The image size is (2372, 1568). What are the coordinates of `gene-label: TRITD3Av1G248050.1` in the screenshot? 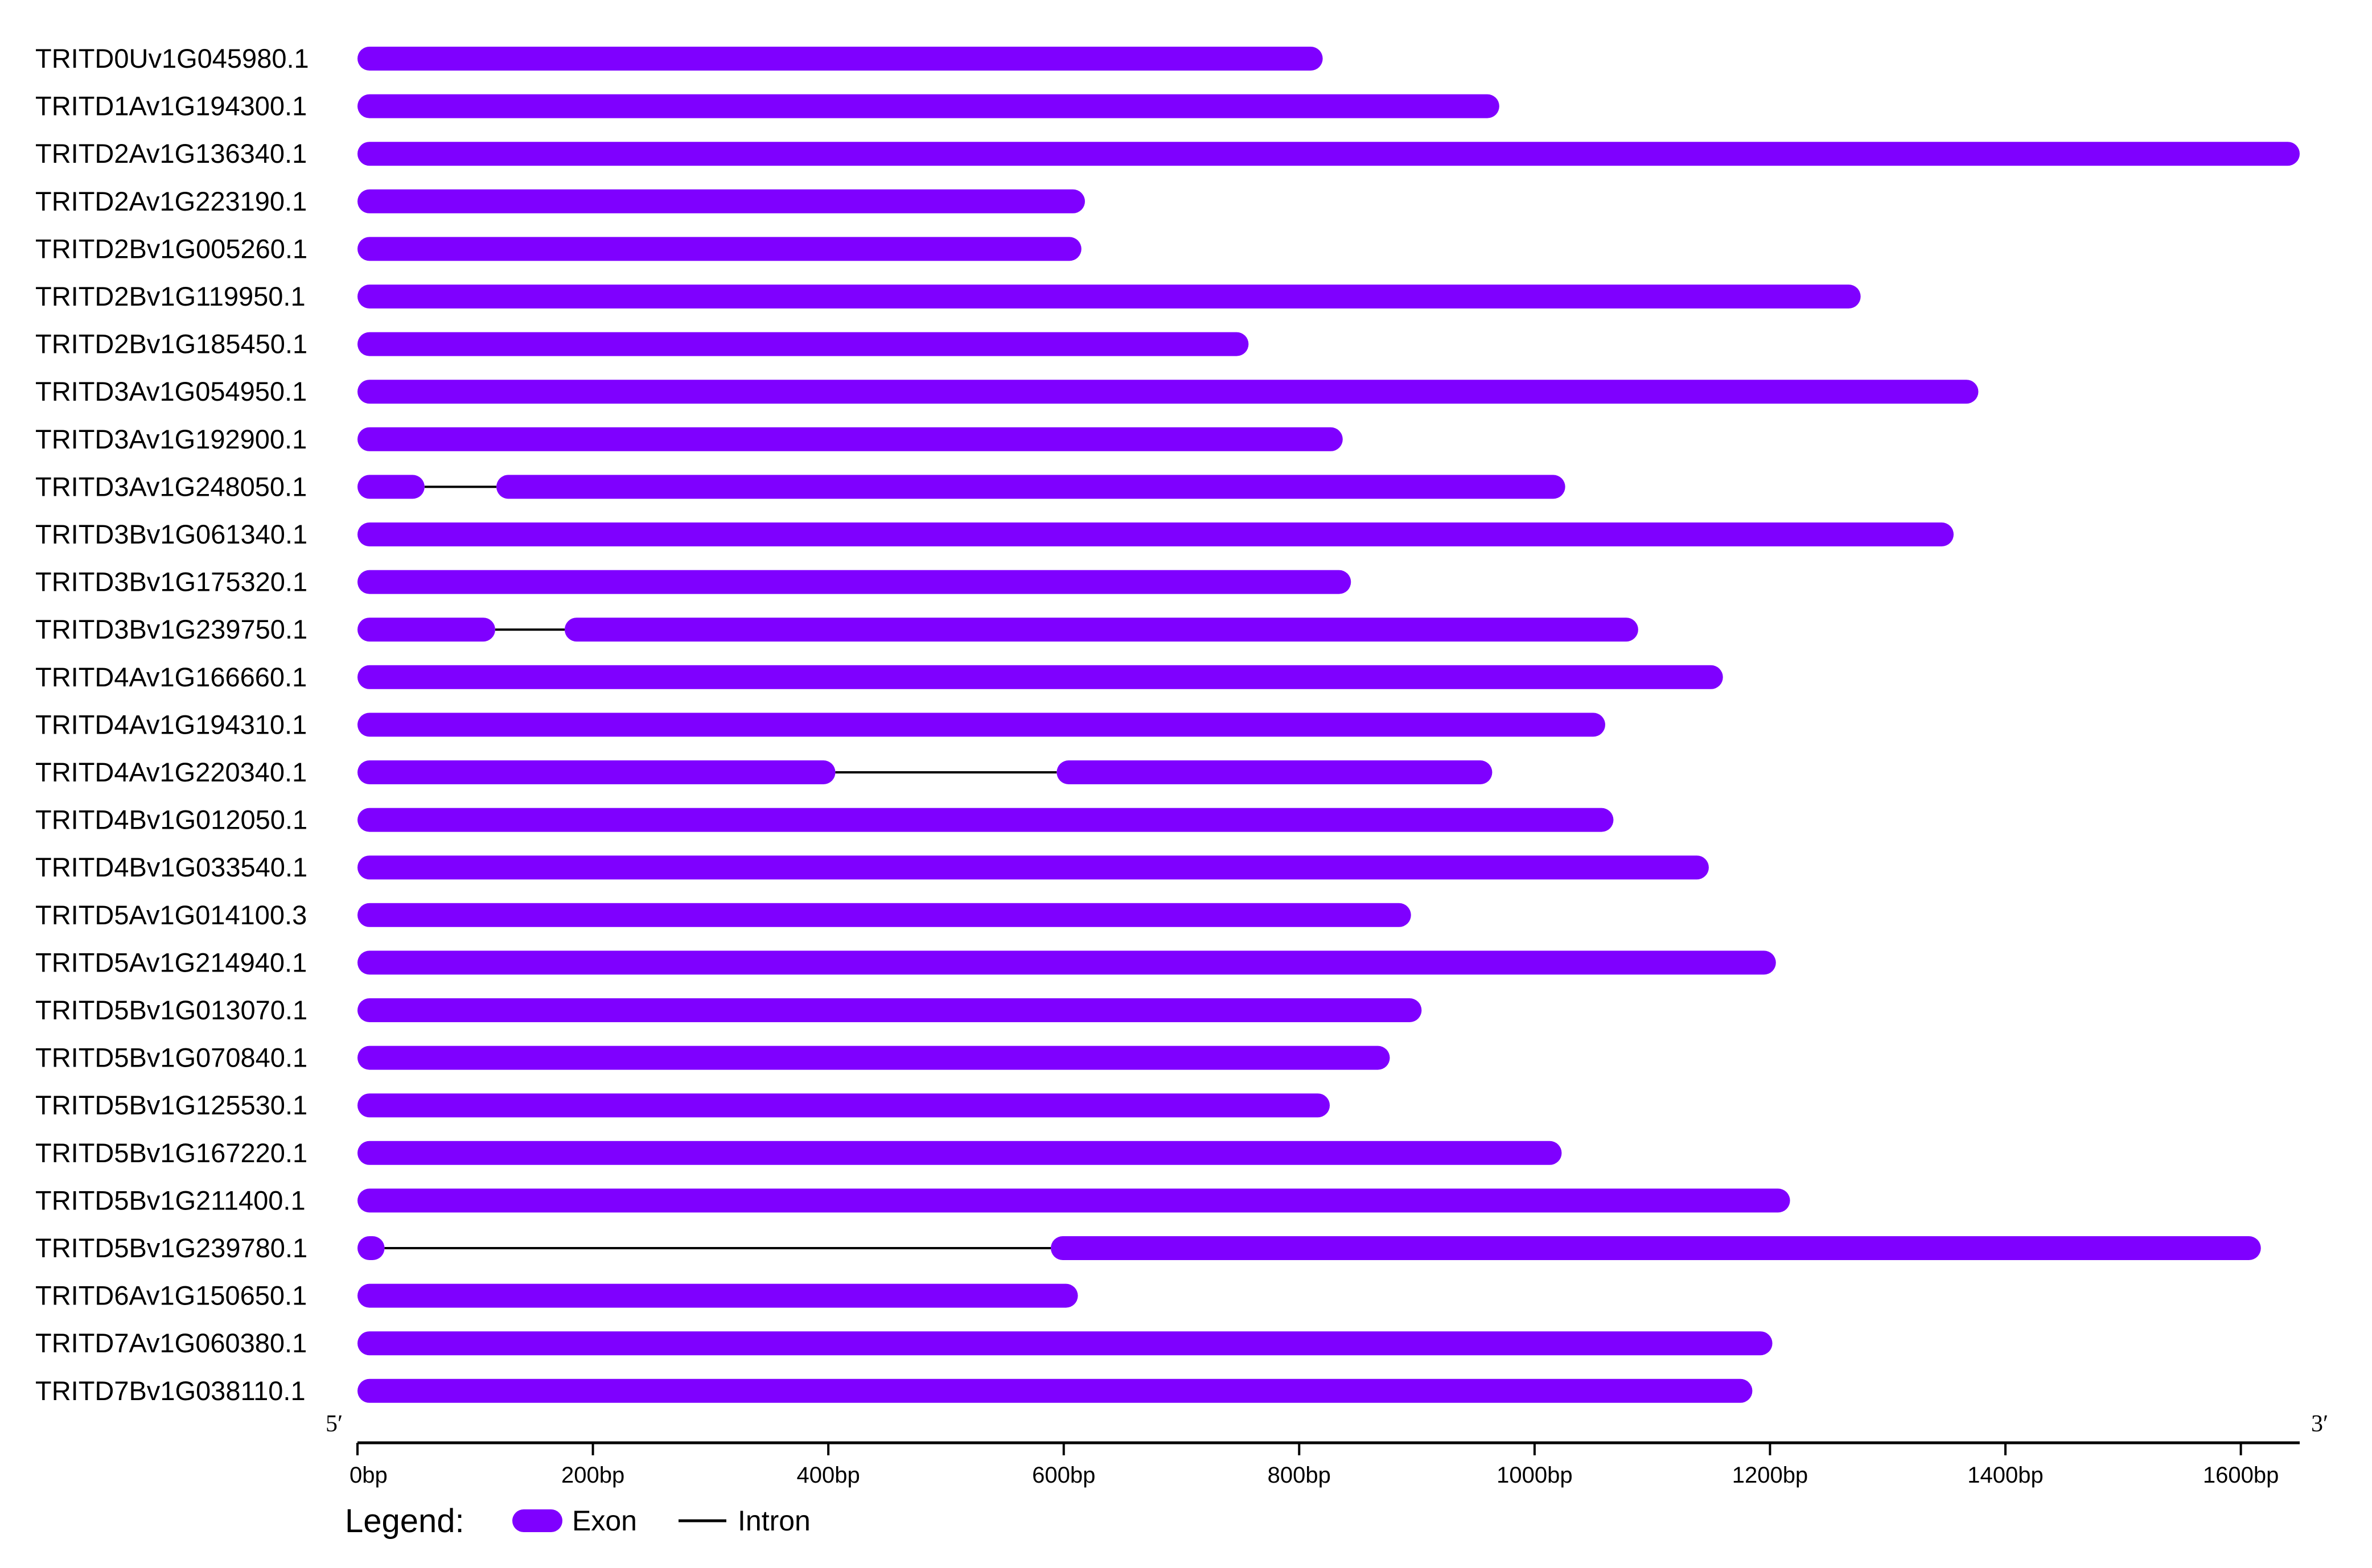 It's located at (171, 486).